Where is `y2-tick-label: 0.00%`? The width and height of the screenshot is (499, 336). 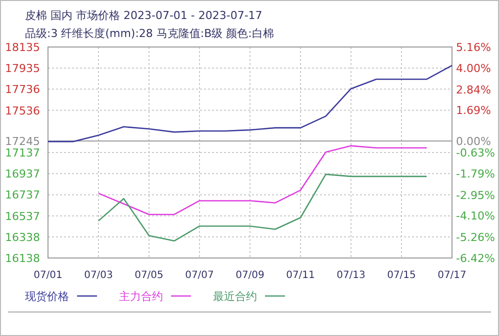
y2-tick-label: 0.00% is located at coordinates (473, 141).